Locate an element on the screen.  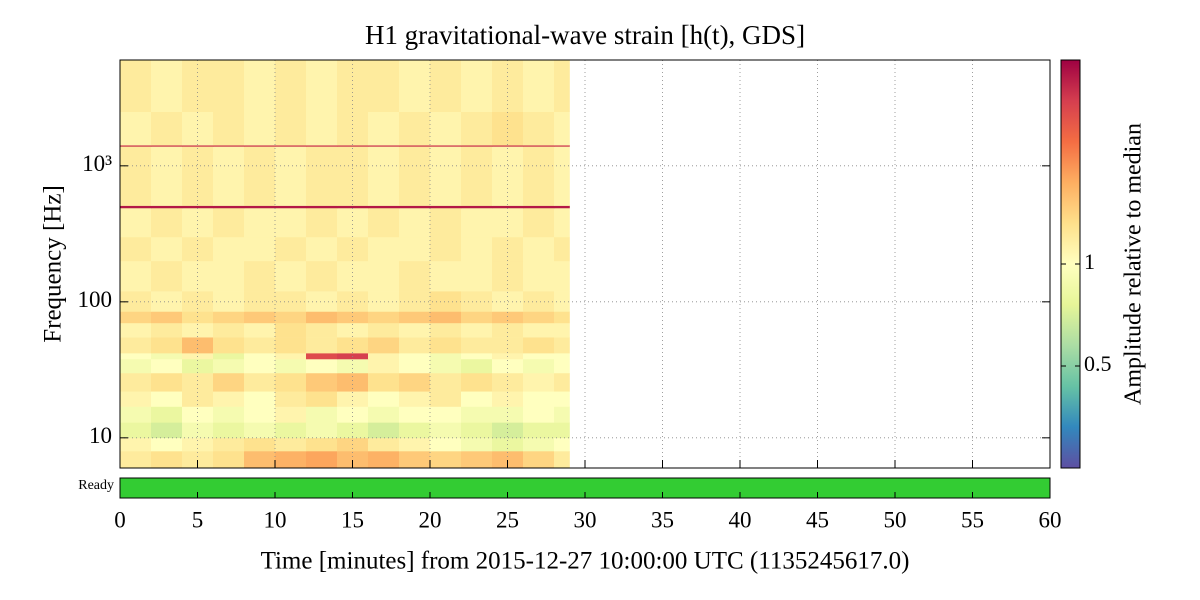
x-tick-label: 15 is located at coordinates (352, 519).